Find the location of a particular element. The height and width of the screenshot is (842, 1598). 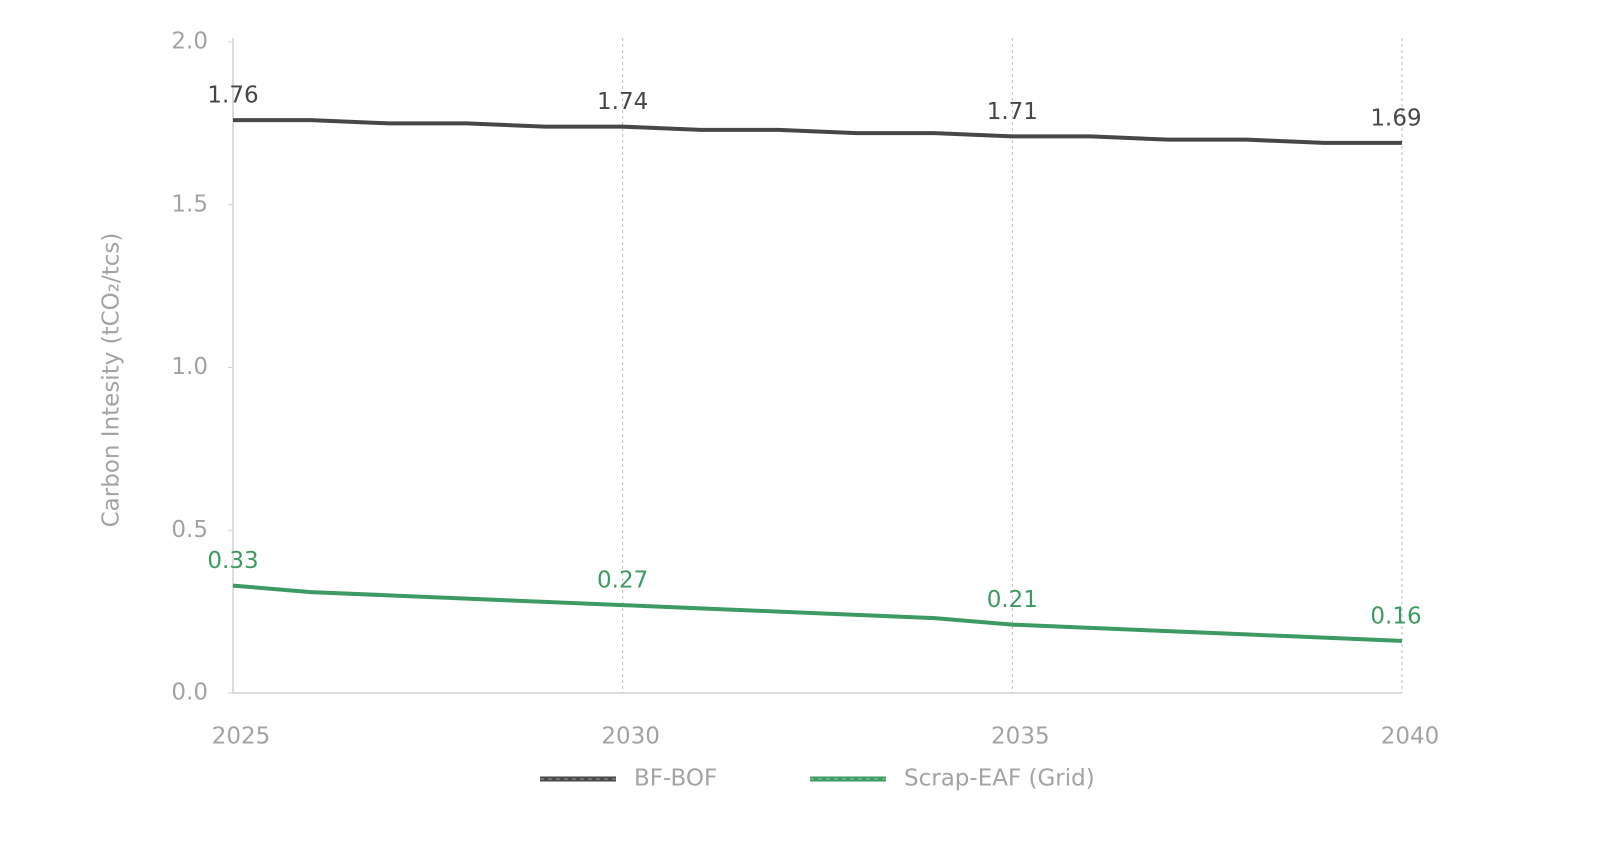

data-label: 0.27 is located at coordinates (622, 581).